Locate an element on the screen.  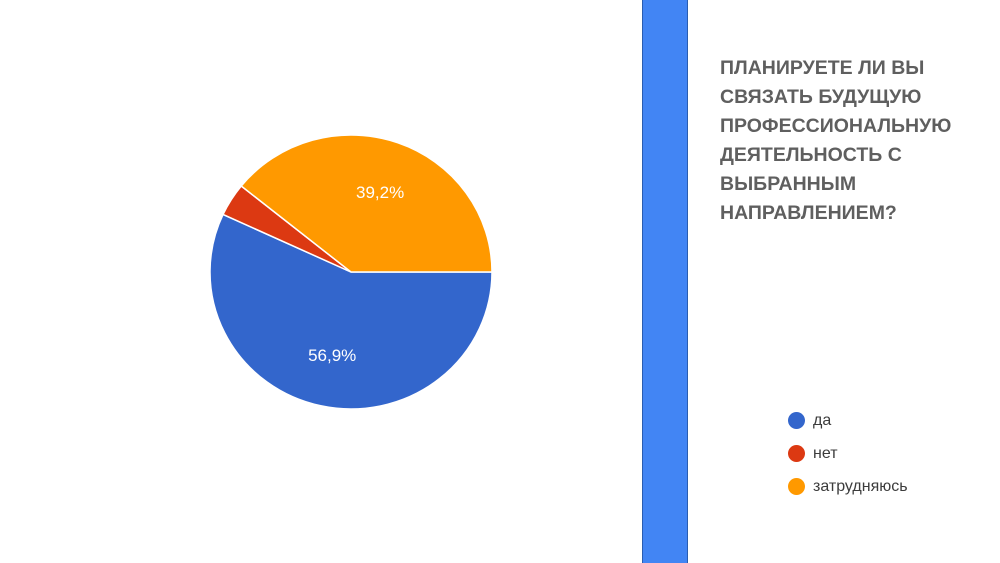
legend-item-zatrudnyayus: затрудняюсь is located at coordinates (848, 486).